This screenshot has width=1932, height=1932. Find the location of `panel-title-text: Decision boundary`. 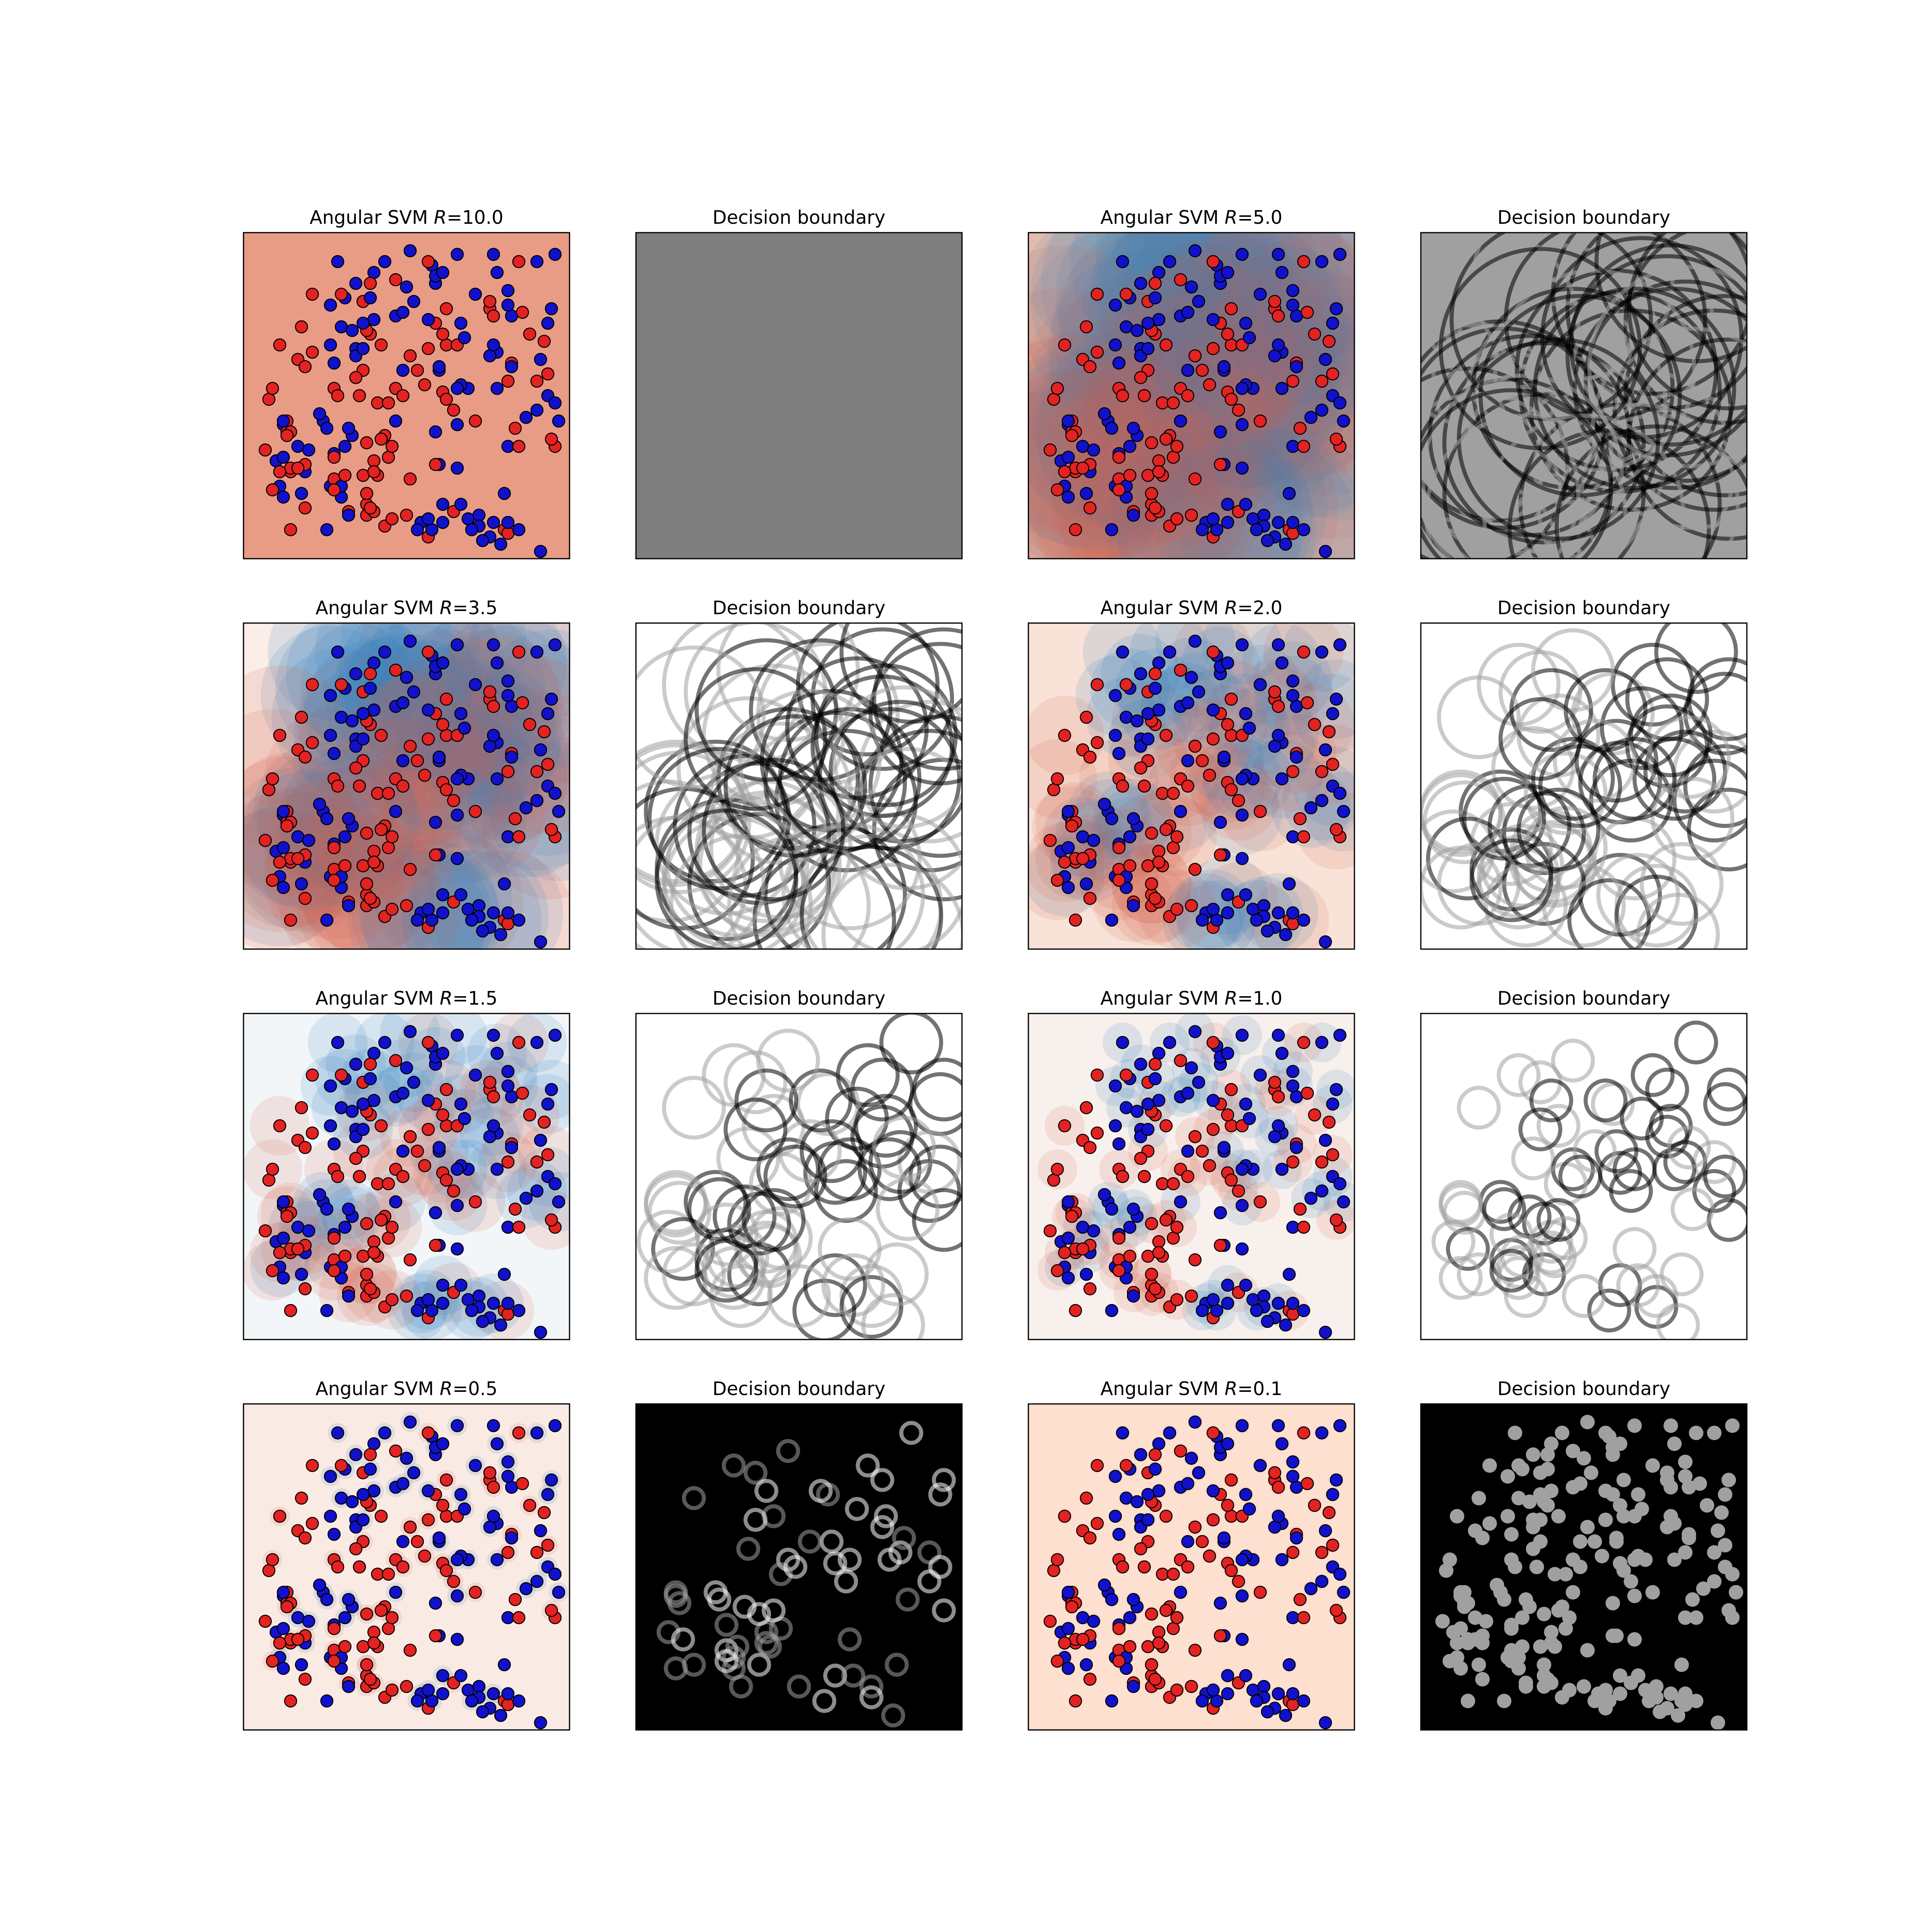

panel-title-text: Decision boundary is located at coordinates (799, 1388).